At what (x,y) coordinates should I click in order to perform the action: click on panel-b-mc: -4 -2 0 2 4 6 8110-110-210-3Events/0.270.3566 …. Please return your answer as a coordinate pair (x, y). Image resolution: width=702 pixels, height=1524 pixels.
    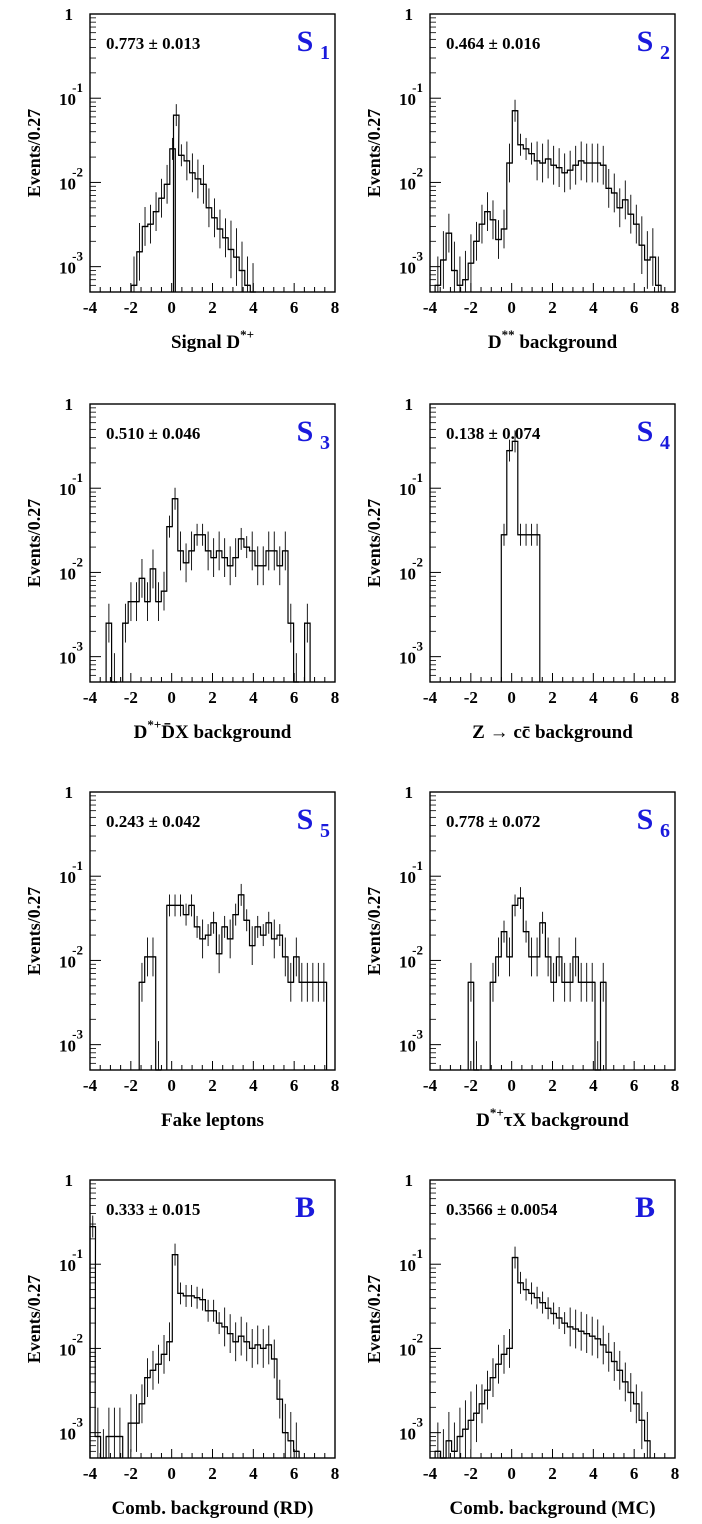
    Looking at the image, I should click on (521, 1345).